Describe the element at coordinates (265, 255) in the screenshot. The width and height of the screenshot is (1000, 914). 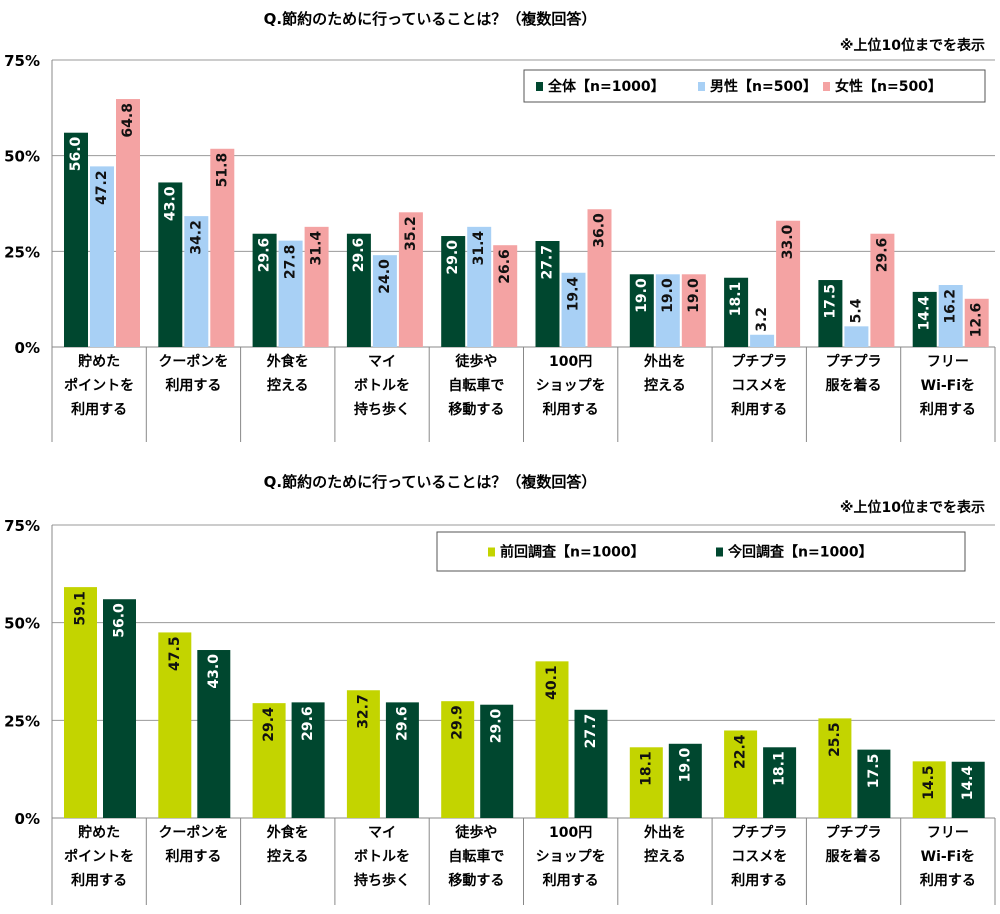
I see `data-label: 29.6` at that location.